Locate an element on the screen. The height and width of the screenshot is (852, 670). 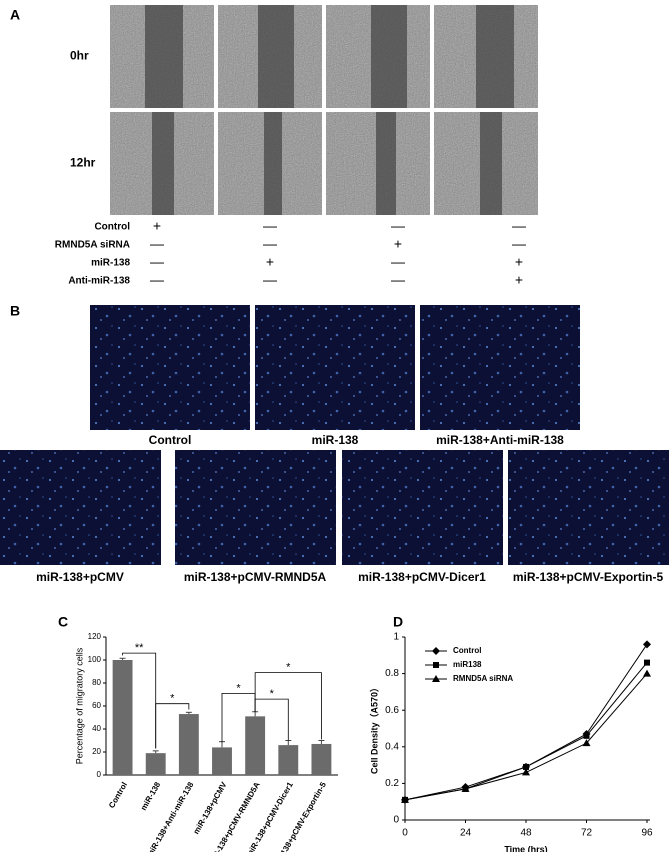
x-tick-label: 72 is located at coordinates (587, 833).